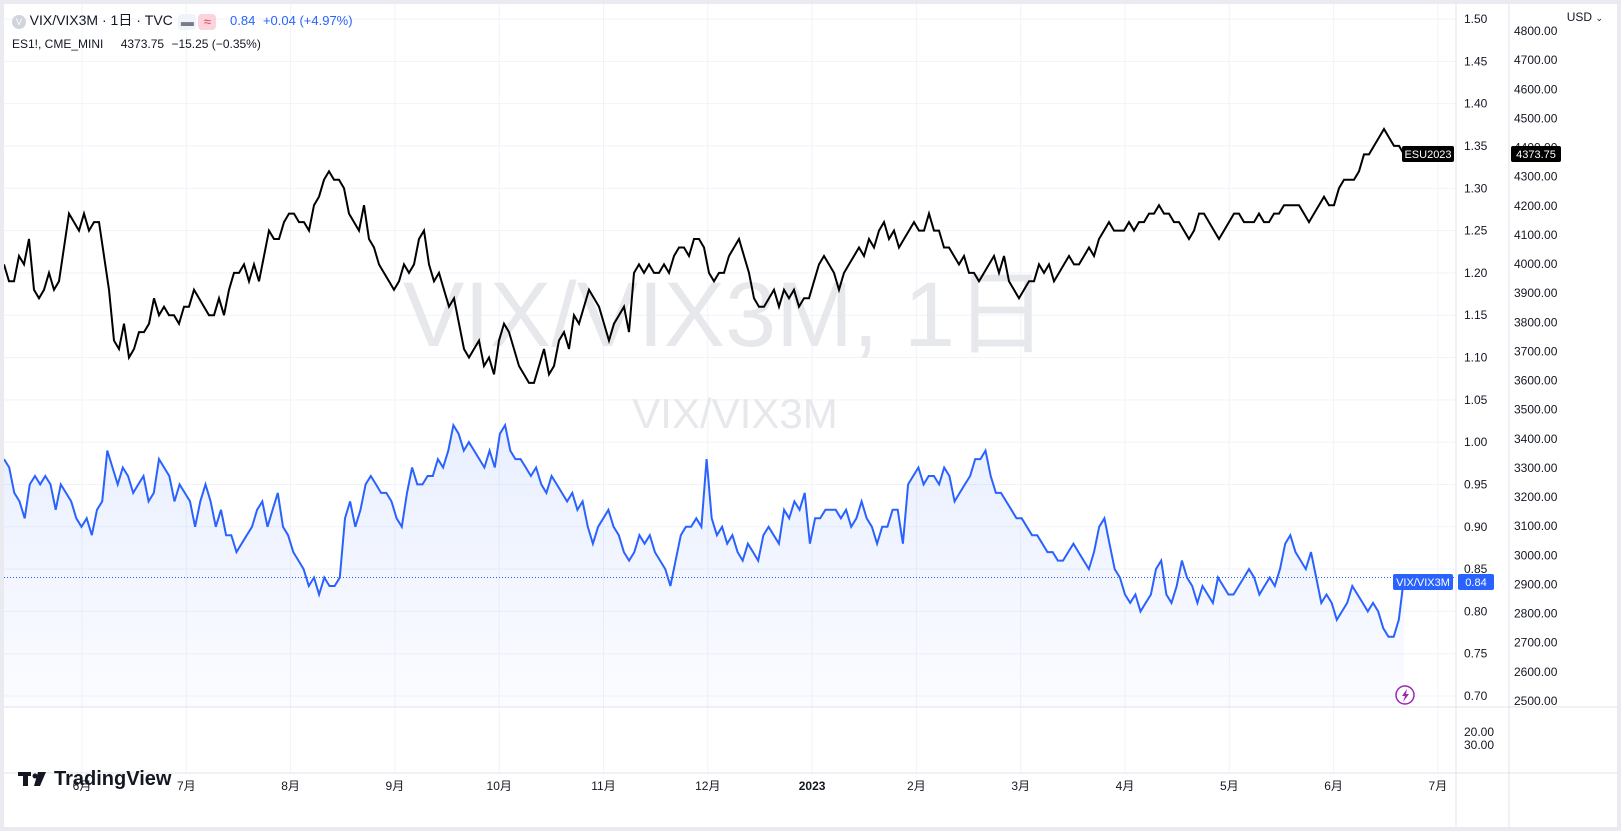 This screenshot has width=1621, height=831. Describe the element at coordinates (499, 786) in the screenshot. I see `x-tick-label: 10月` at that location.